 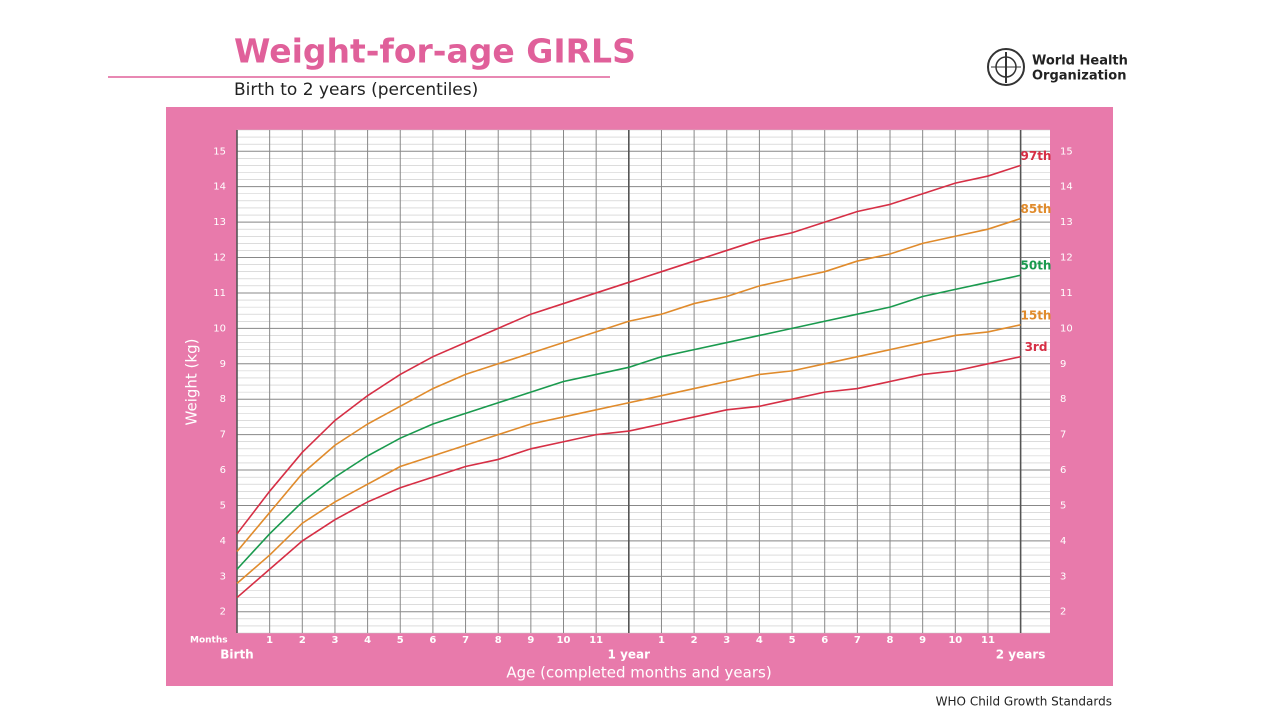 I want to click on x-axis-label: Age (completed months and years), so click(x=638, y=673).